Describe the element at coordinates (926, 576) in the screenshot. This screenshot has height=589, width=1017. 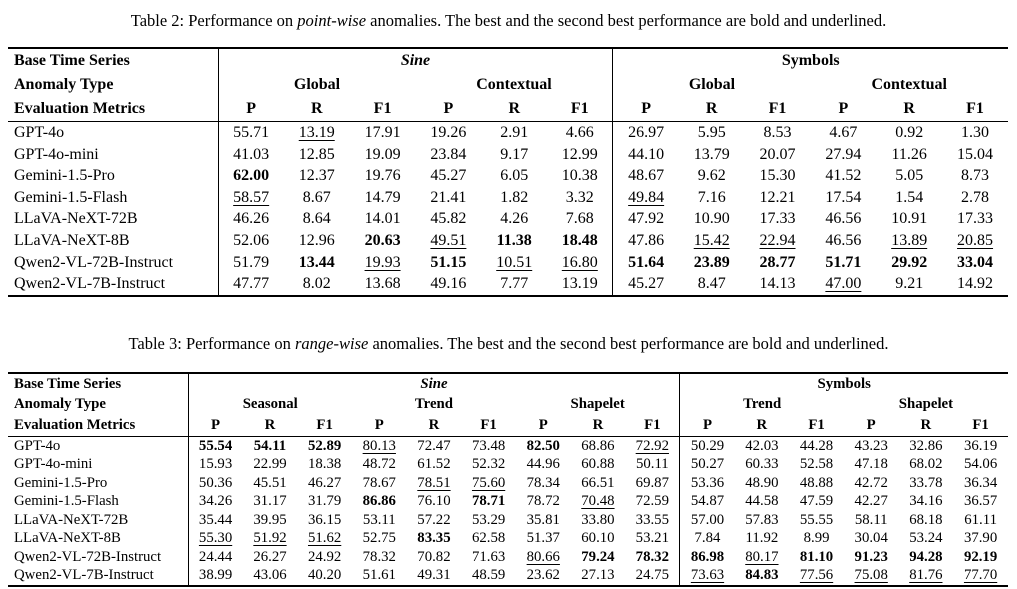
I see `value-cell: 81.76` at that location.